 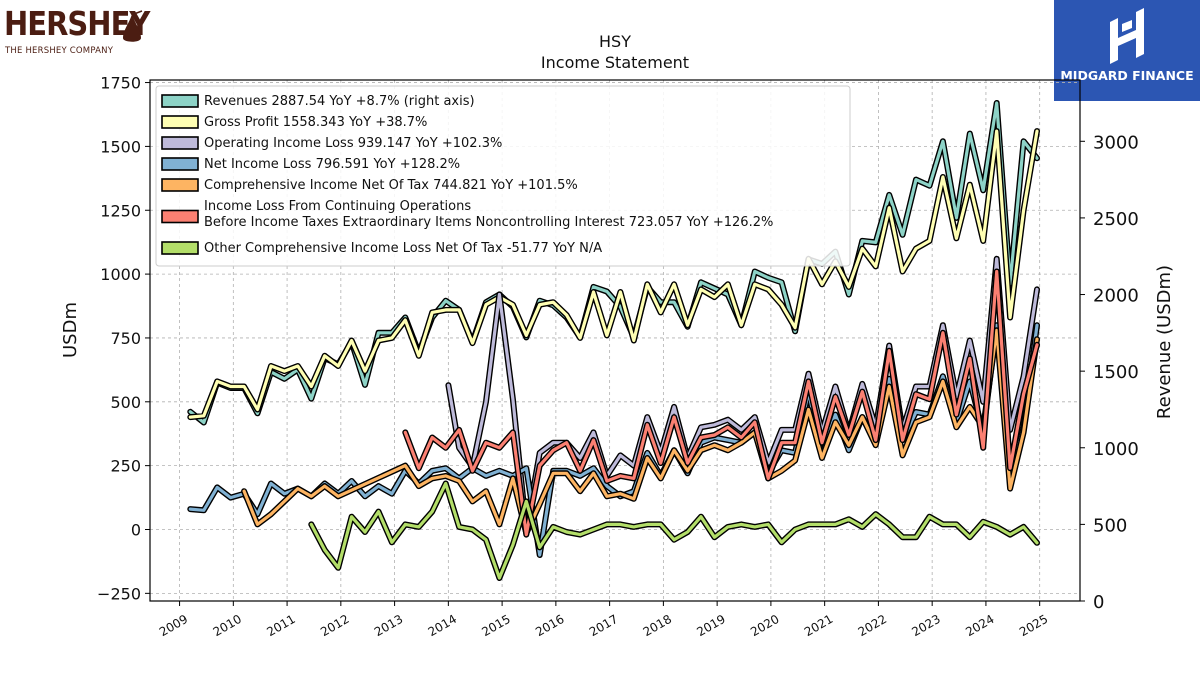 I want to click on y-tick-label-right: 1500, so click(x=1116, y=372).